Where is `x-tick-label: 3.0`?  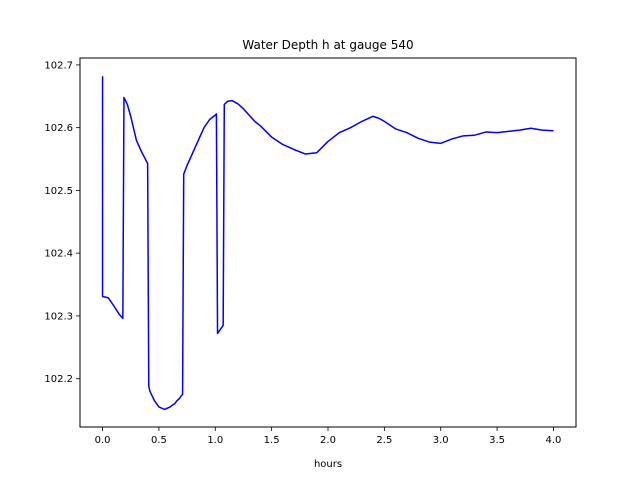 x-tick-label: 3.0 is located at coordinates (441, 440).